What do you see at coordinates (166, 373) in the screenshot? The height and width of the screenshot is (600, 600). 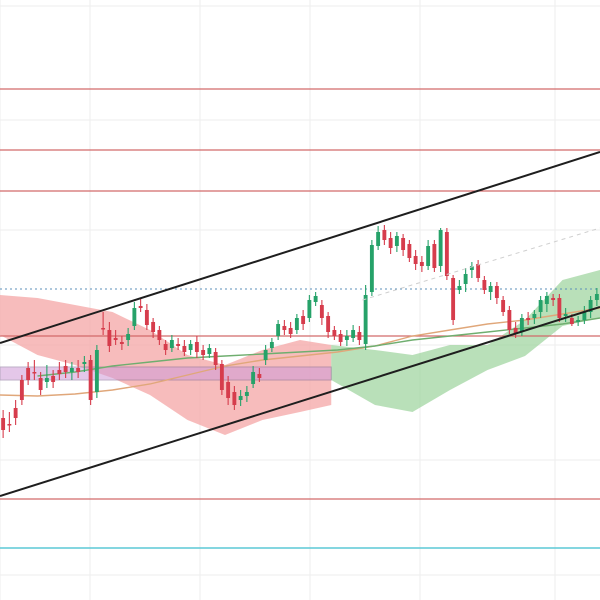 I see `zone-box` at bounding box center [166, 373].